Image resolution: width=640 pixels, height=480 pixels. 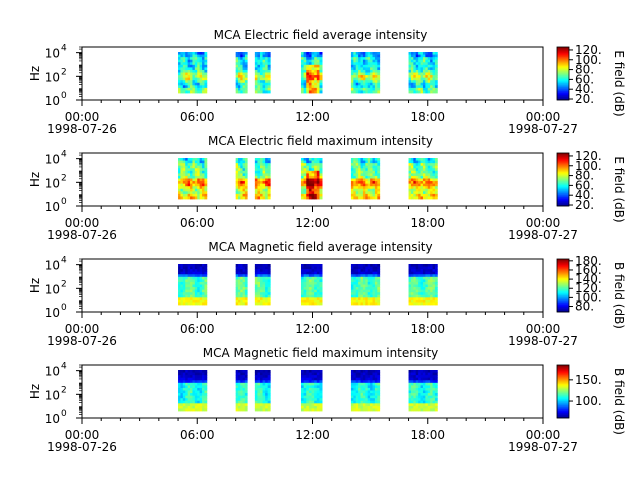 What do you see at coordinates (320, 247) in the screenshot?
I see `panel-title: MCA Magnetic field average intensity` at bounding box center [320, 247].